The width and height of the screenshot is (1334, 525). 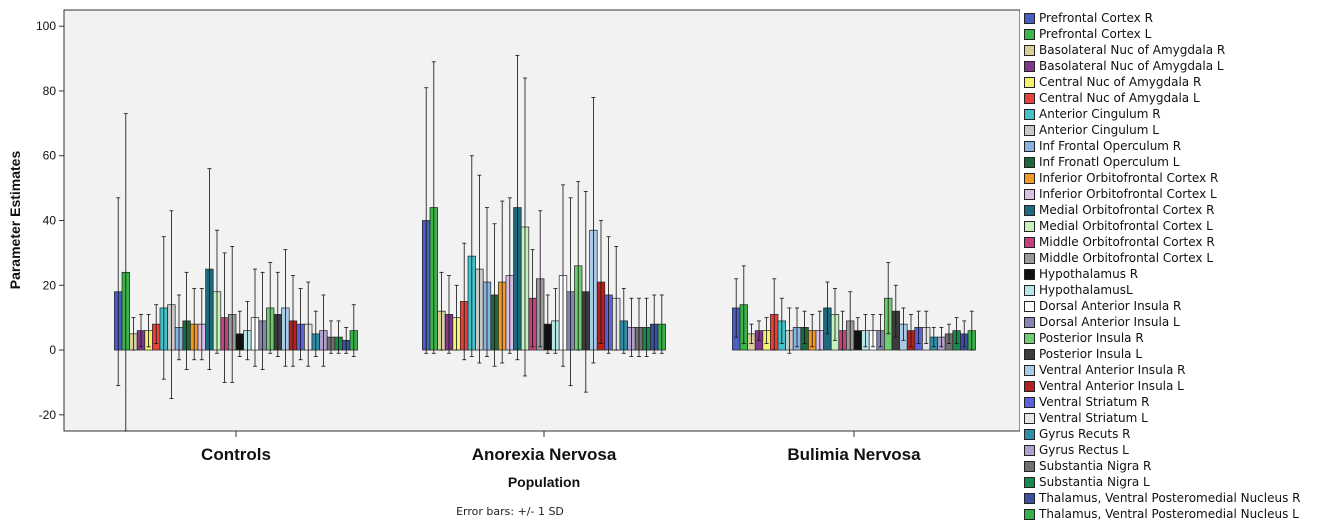 What do you see at coordinates (1177, 434) in the screenshot?
I see `legend-item: Gyrus Recuts R` at bounding box center [1177, 434].